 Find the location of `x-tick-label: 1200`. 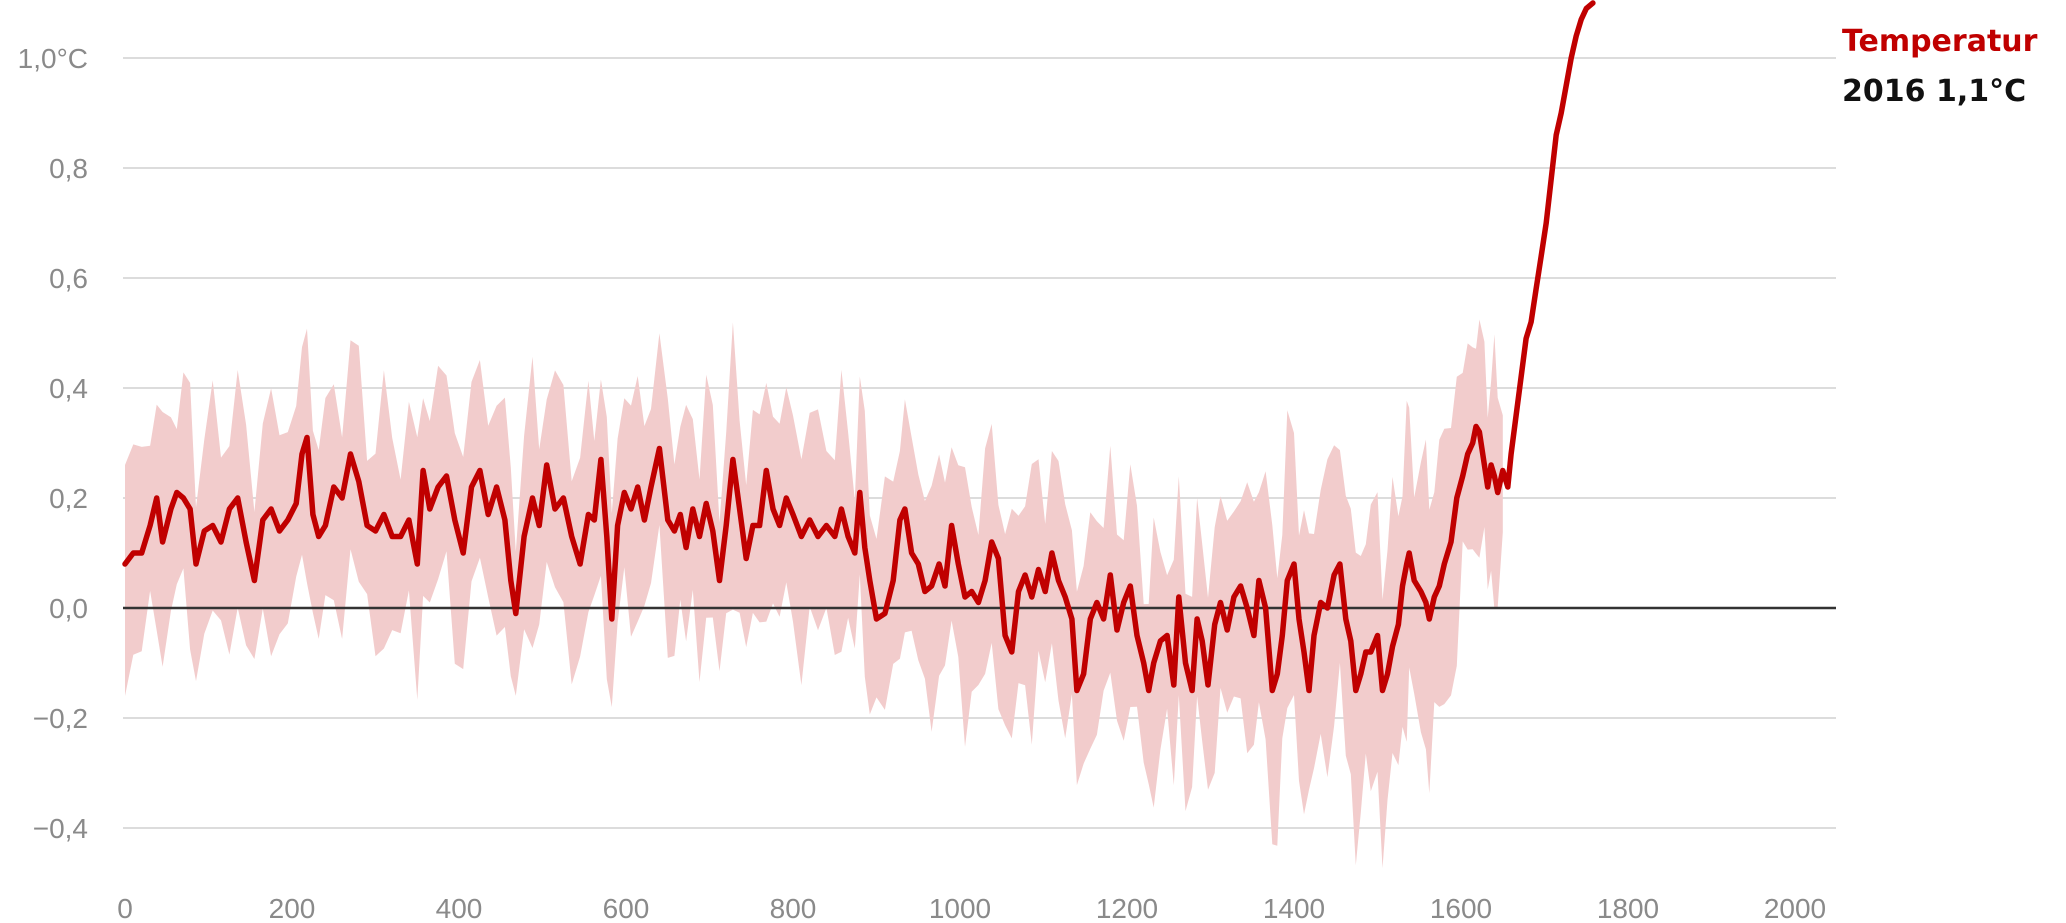

x-tick-label: 1200 is located at coordinates (1127, 908).